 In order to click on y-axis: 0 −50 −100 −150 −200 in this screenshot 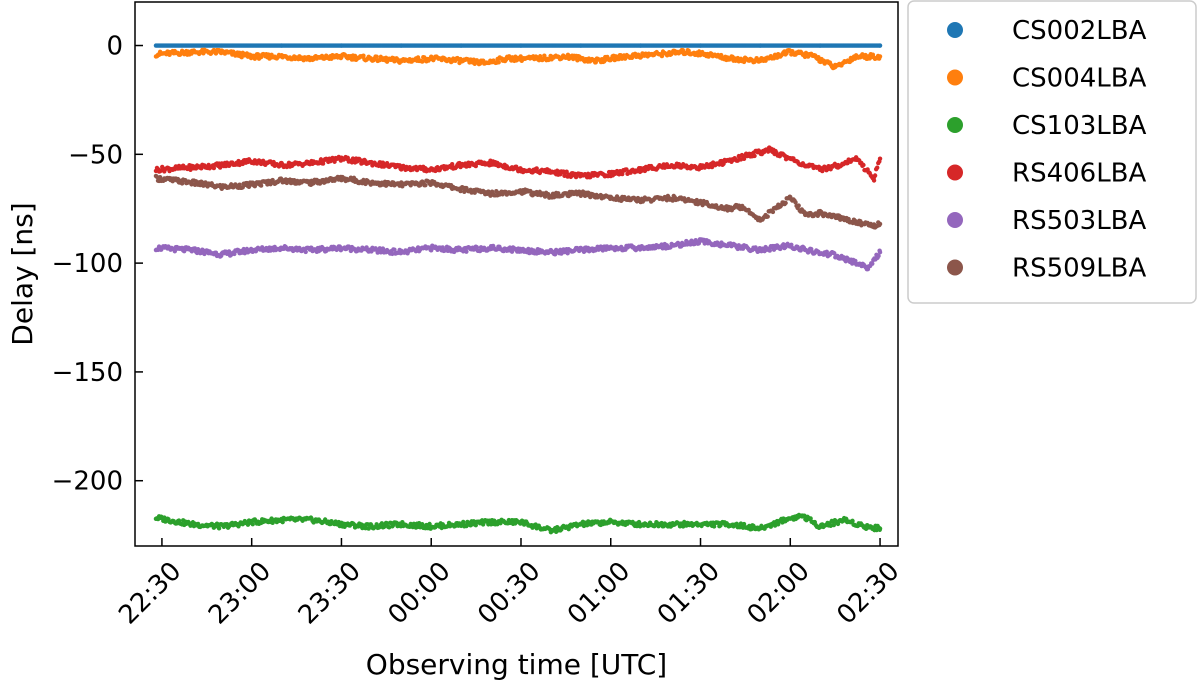, I will do `click(97, 264)`.